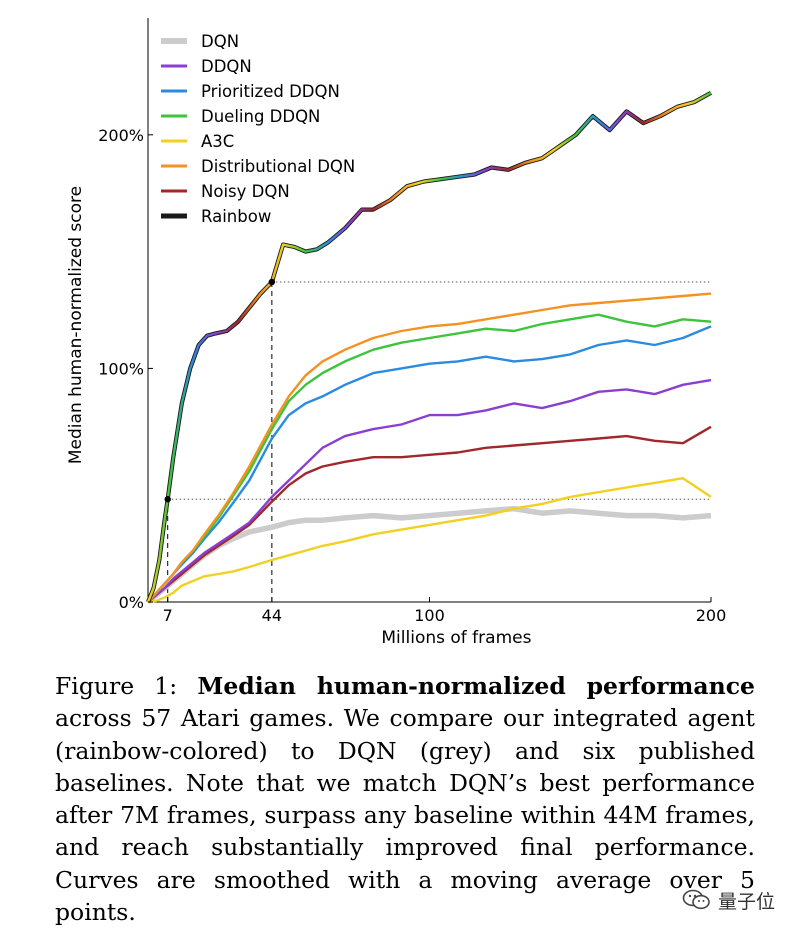 Image resolution: width=806 pixels, height=934 pixels. I want to click on legend-label-rainbow: Rainbow, so click(236, 216).